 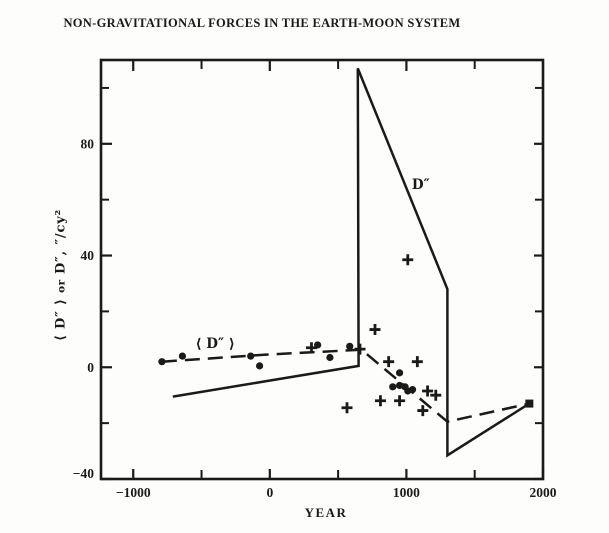 What do you see at coordinates (214, 344) in the screenshot?
I see `curve-annotation: ⟨ D″ ⟩` at bounding box center [214, 344].